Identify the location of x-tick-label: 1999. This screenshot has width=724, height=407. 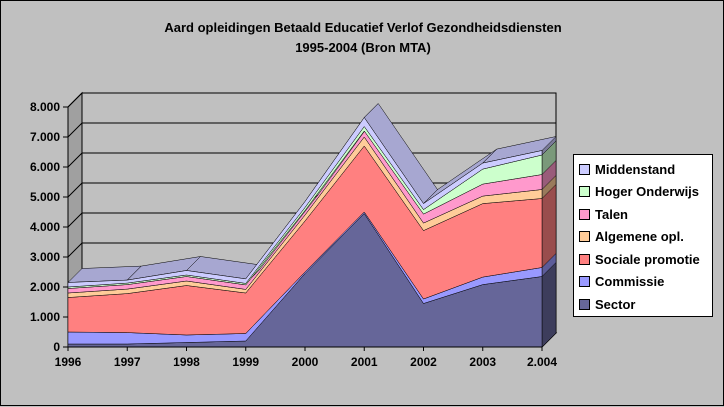
(245, 362).